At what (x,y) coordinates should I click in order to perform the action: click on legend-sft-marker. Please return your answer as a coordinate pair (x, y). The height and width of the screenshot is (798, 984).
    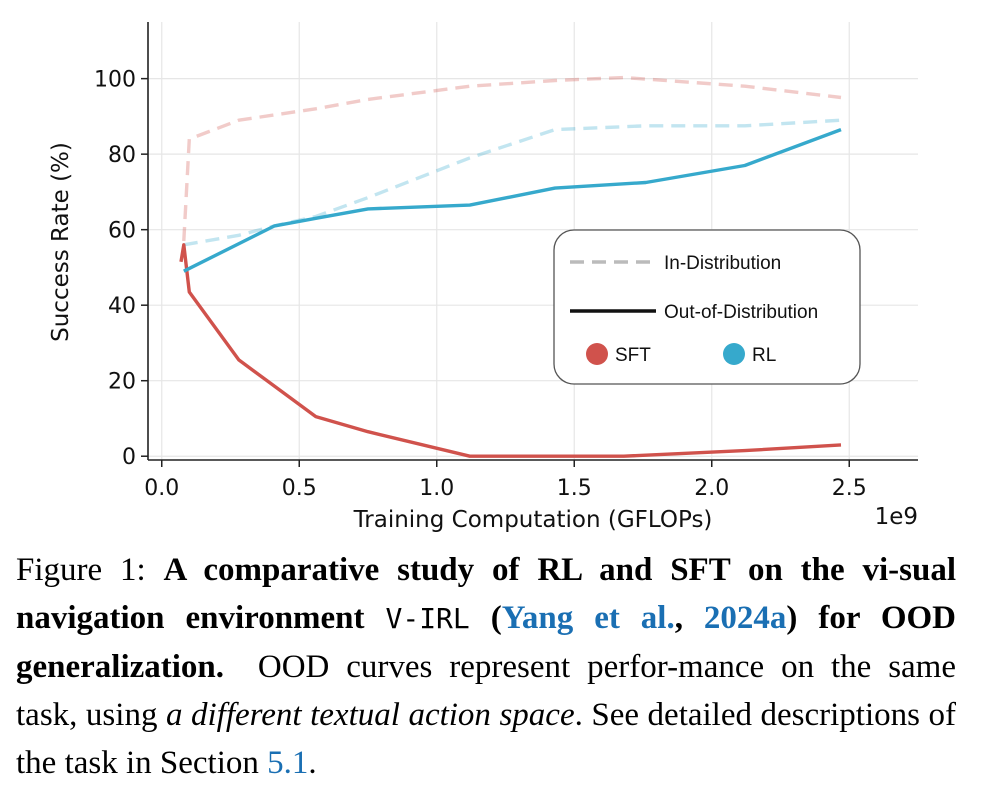
    Looking at the image, I should click on (597, 354).